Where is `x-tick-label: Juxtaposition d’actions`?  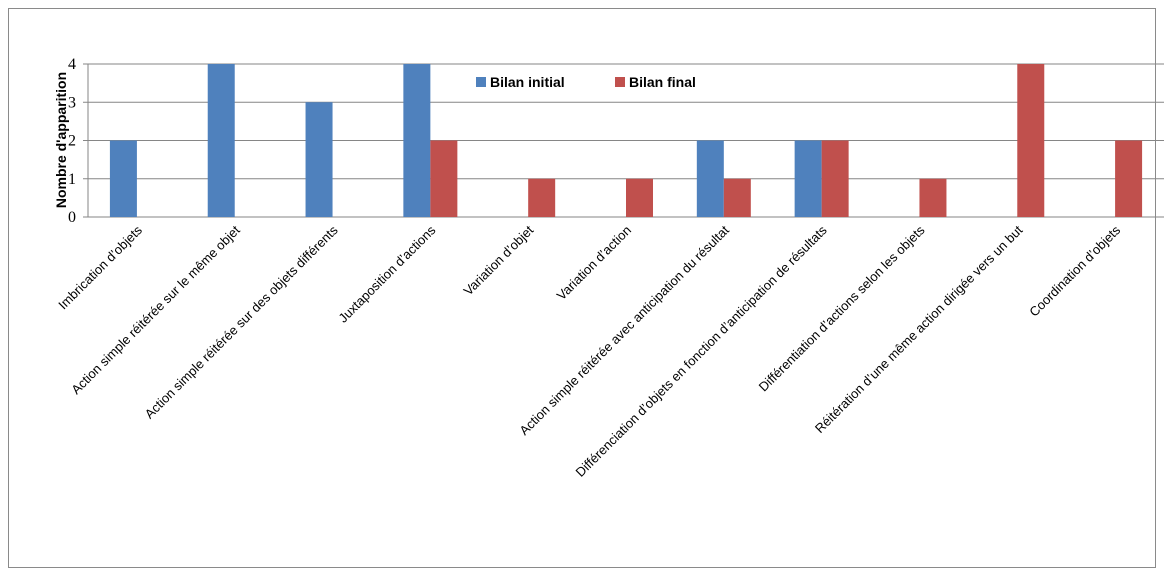 x-tick-label: Juxtaposition d’actions is located at coordinates (386, 273).